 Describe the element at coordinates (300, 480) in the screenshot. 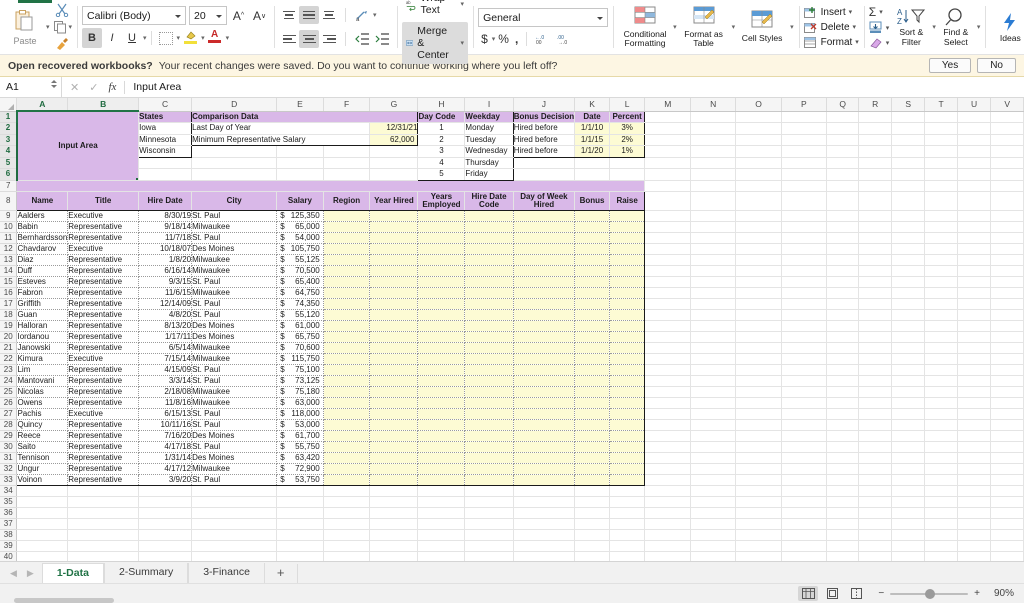

I see `employee-salary-cell: $53,750` at that location.